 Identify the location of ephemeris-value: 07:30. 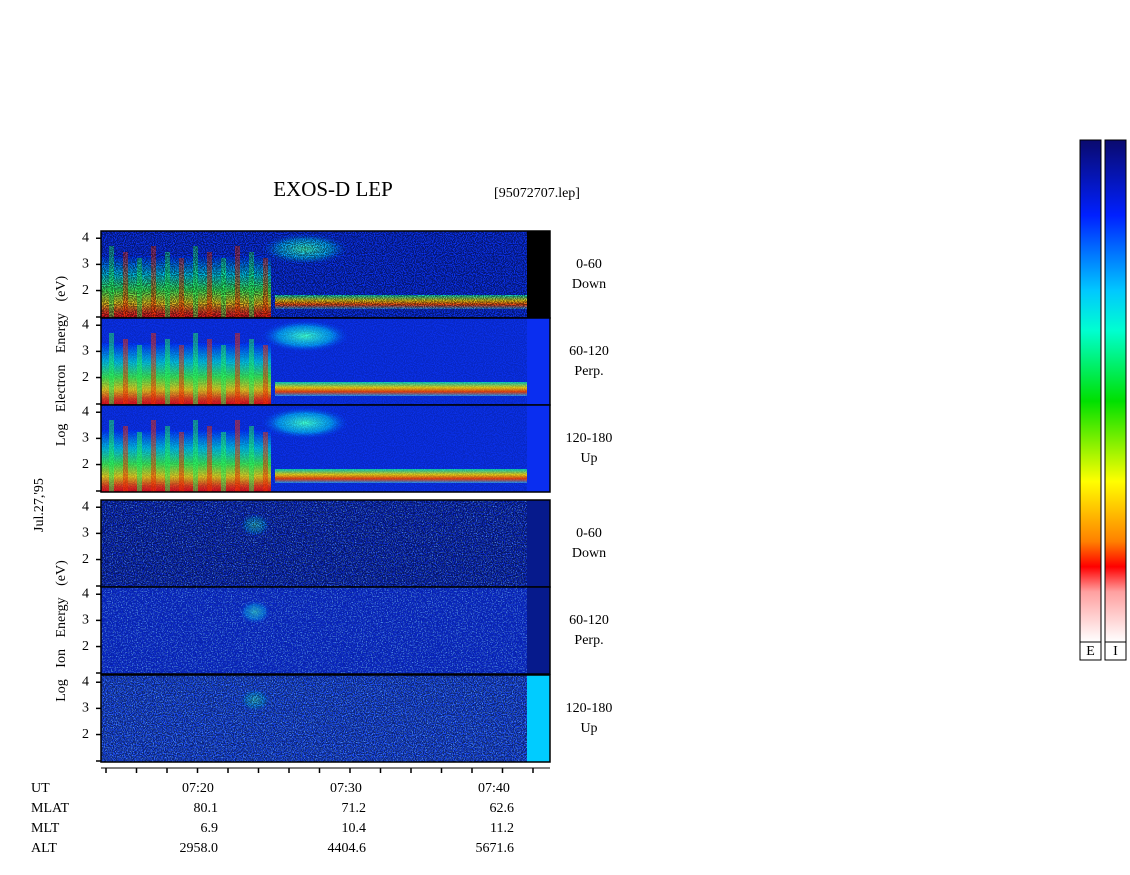
(346, 788).